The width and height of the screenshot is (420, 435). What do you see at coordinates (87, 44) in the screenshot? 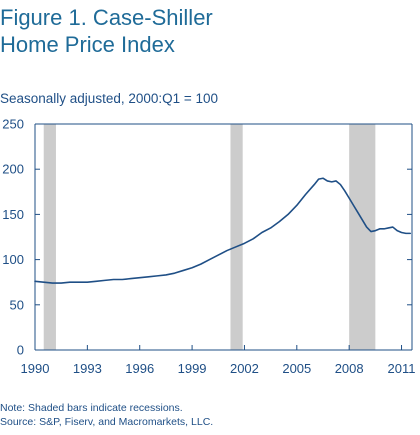
I see `title-line-2: Home Price Index` at bounding box center [87, 44].